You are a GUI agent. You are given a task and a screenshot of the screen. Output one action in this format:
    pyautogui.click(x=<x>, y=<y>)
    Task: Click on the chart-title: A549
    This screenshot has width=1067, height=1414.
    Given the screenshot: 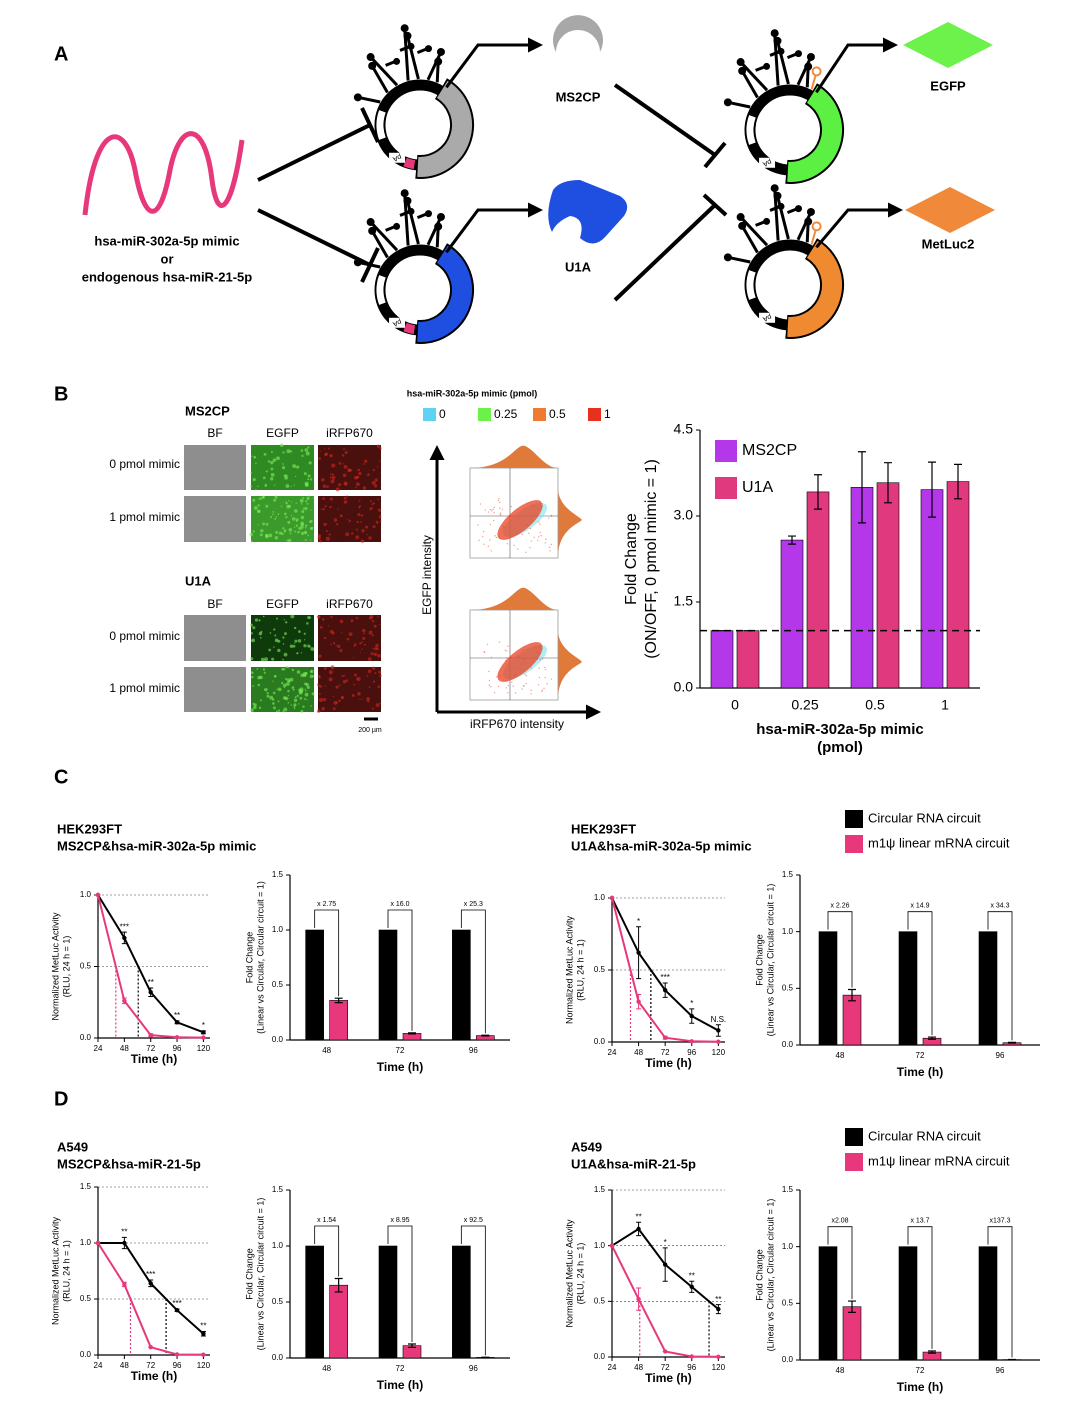 What is the action you would take?
    pyautogui.click(x=586, y=1146)
    